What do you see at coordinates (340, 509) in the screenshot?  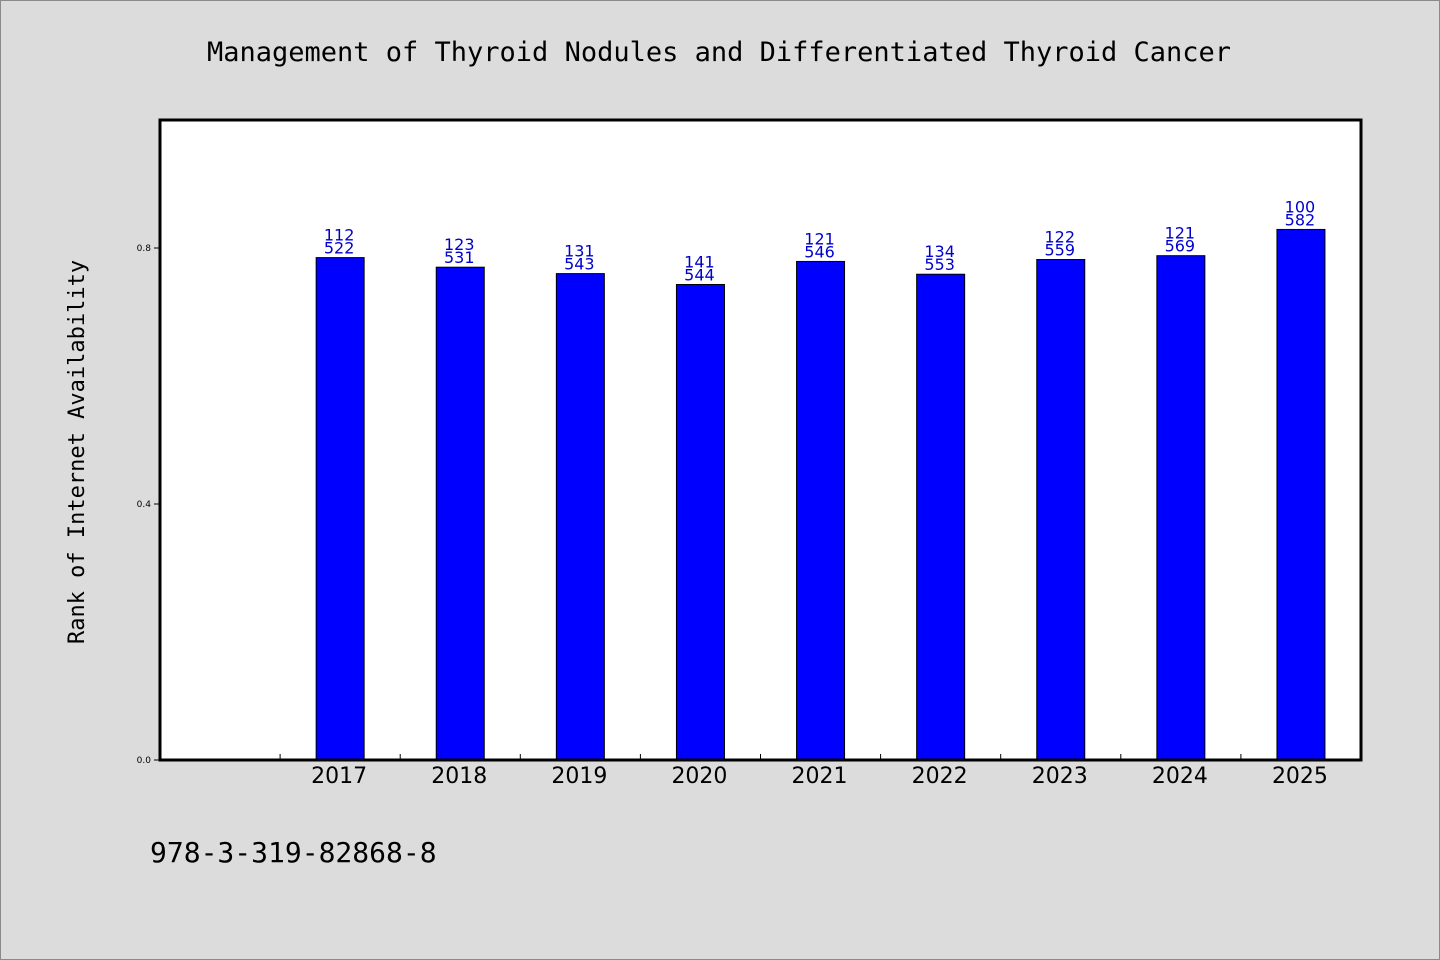 I see `bar-2017` at bounding box center [340, 509].